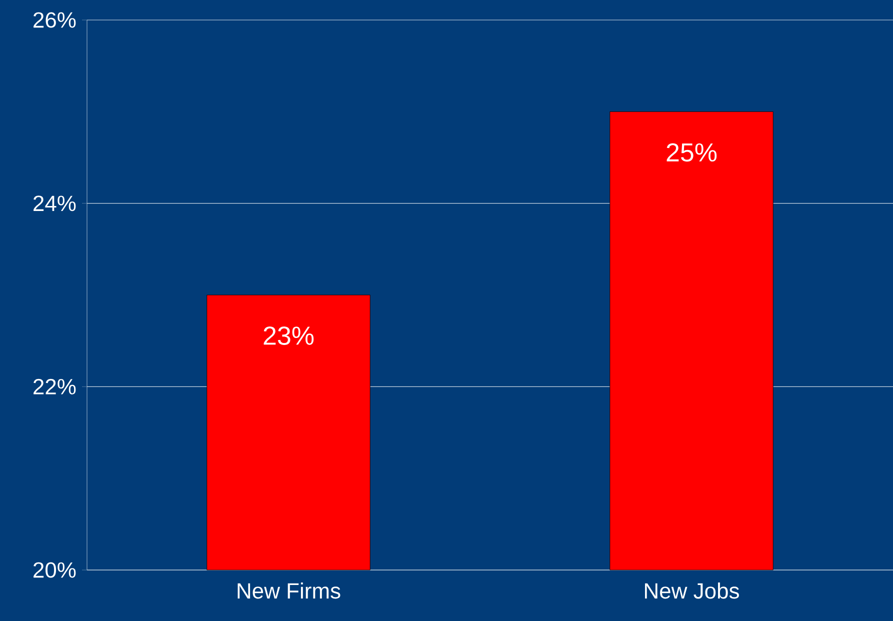 The height and width of the screenshot is (621, 893). I want to click on data-label: 25%, so click(691, 152).